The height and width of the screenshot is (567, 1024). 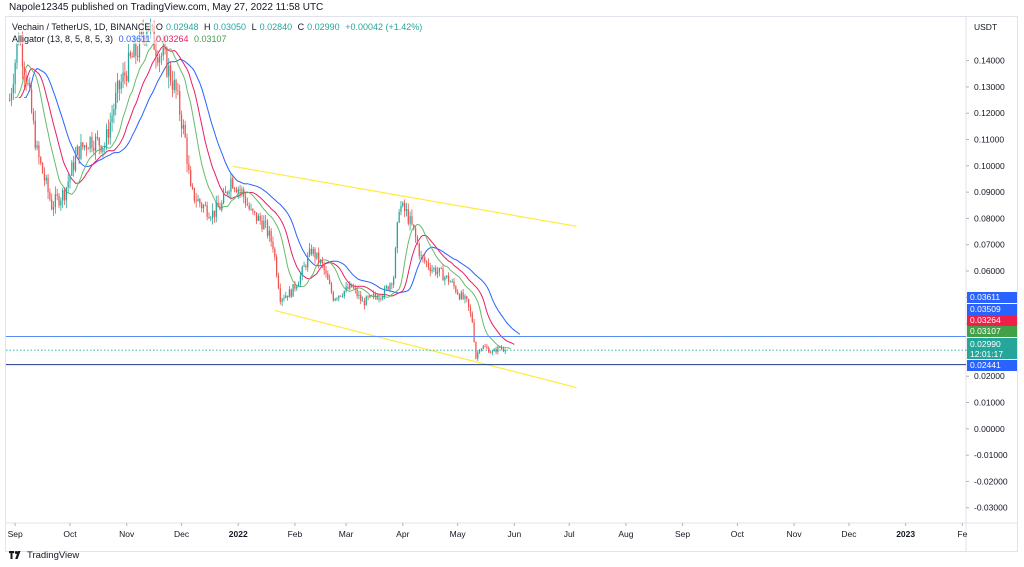 What do you see at coordinates (81, 27) in the screenshot?
I see `symbol-name: Vechain / TetherUS, 1D, BINANCE` at bounding box center [81, 27].